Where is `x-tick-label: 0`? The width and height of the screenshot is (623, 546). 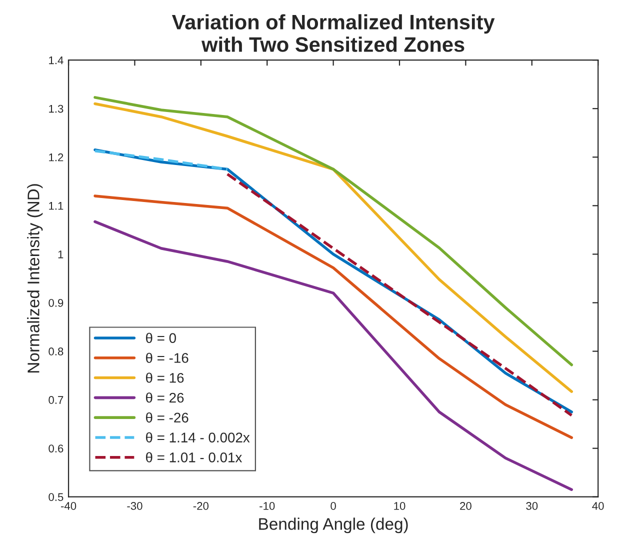
x-tick-label: 0 is located at coordinates (333, 506).